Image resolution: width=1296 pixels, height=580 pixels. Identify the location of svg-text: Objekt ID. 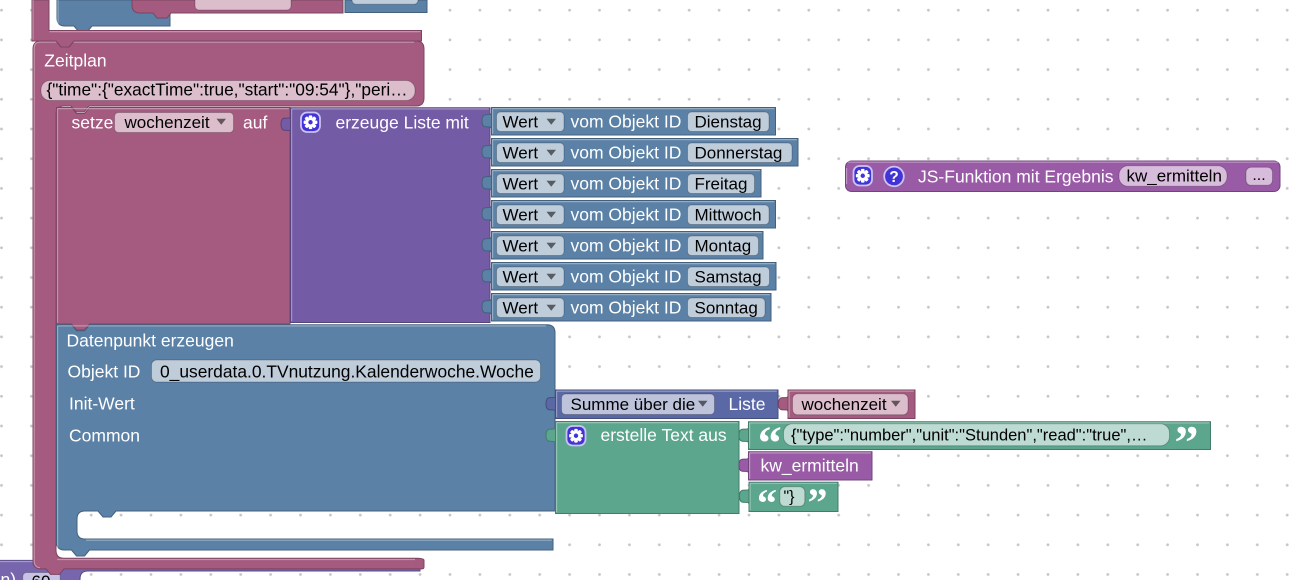
(104, 372).